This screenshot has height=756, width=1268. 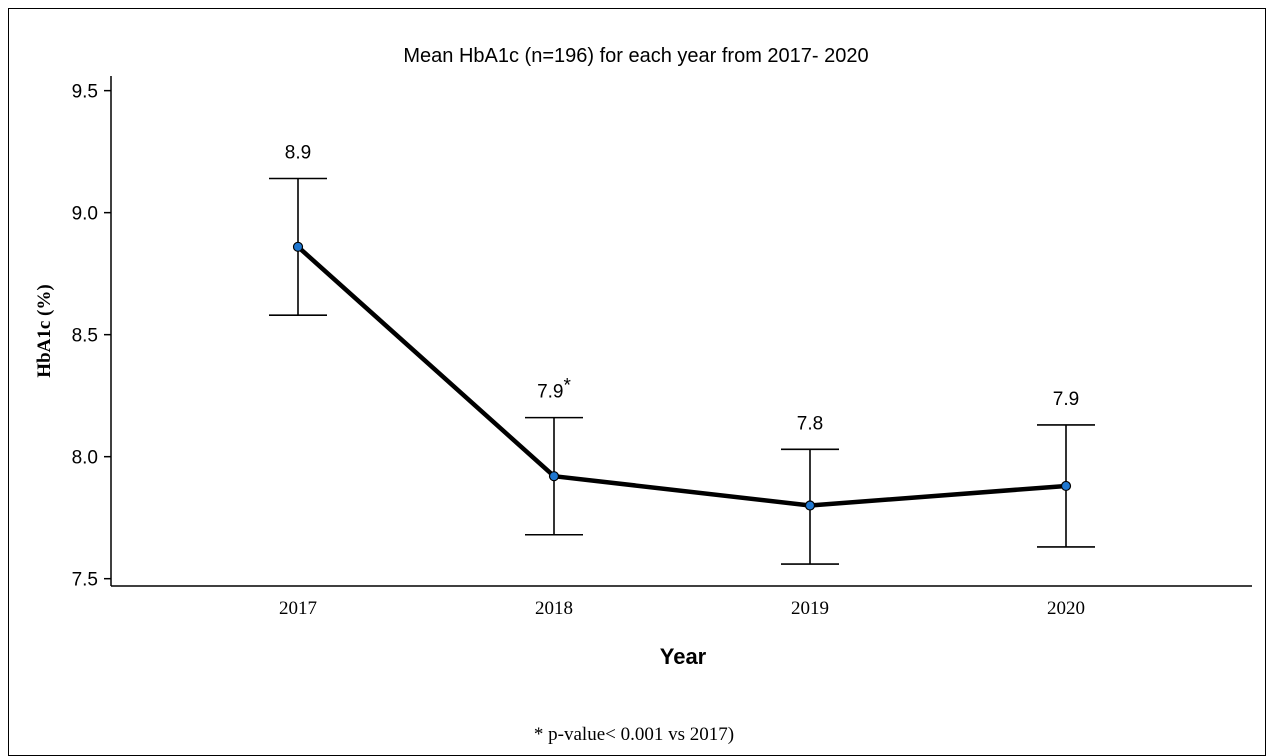 What do you see at coordinates (85, 92) in the screenshot?
I see `y-tick-label: 9.5` at bounding box center [85, 92].